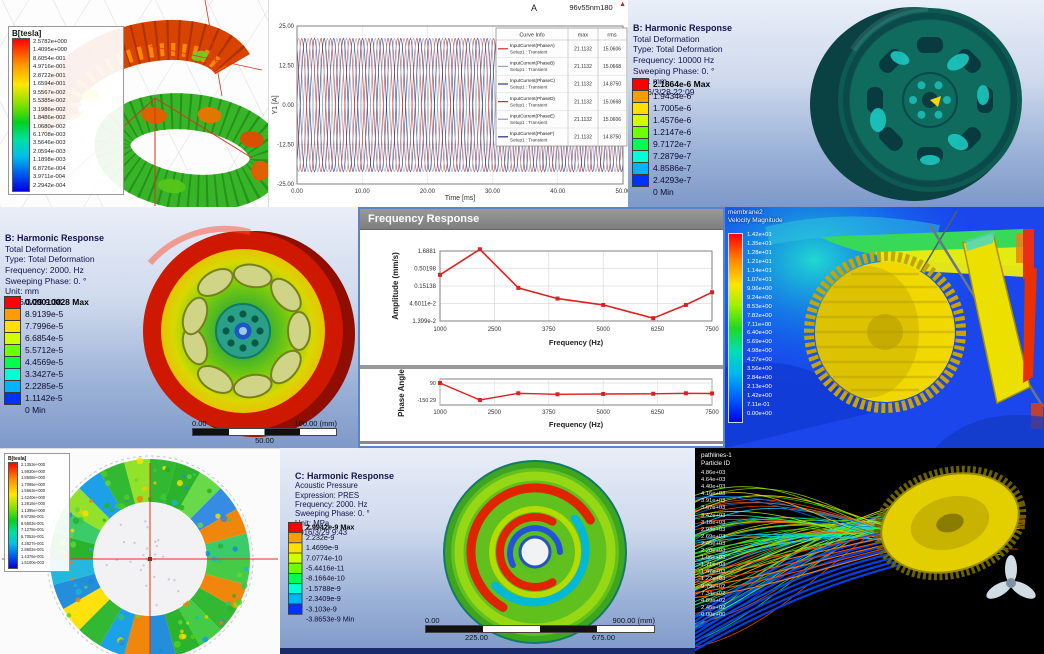 The width and height of the screenshot is (1044, 654). I want to click on svg-text: 0.15138, so click(425, 287).